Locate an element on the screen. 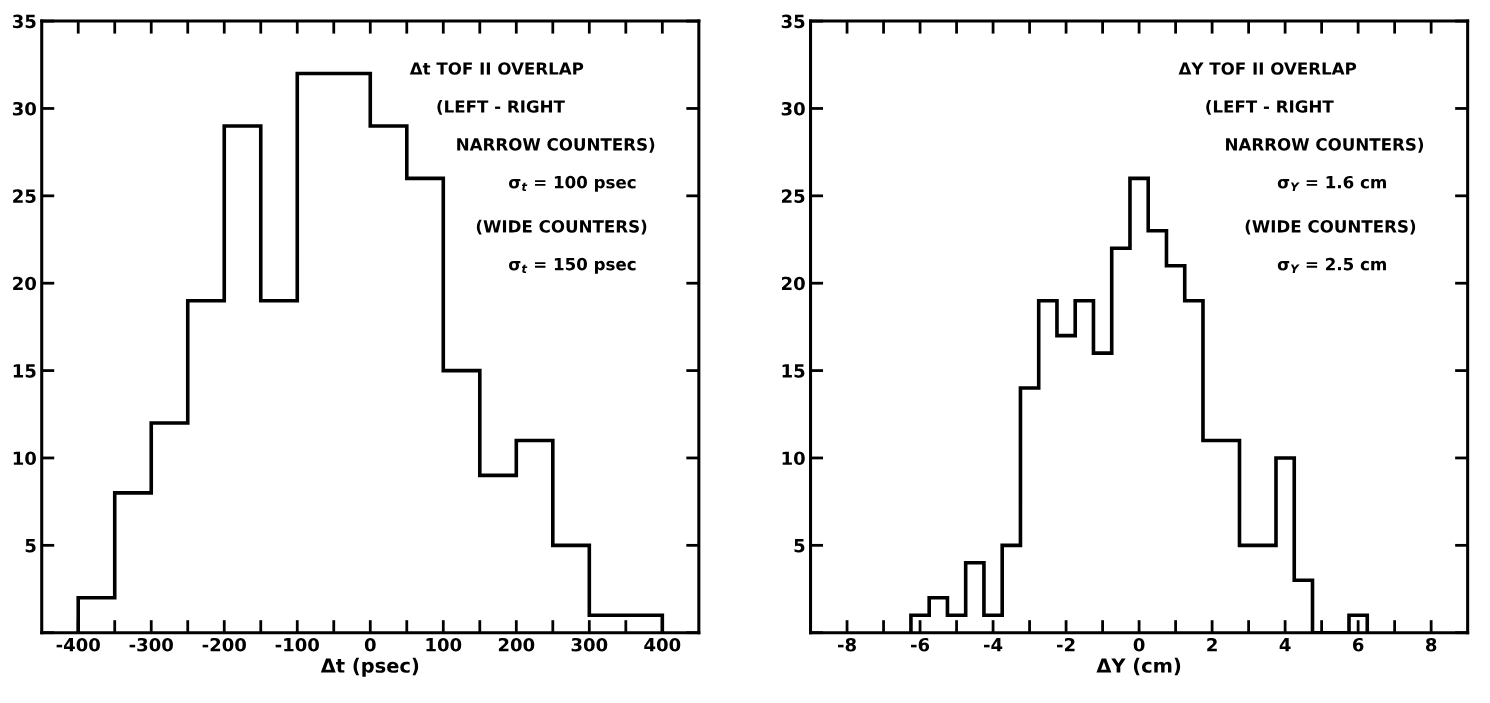  annotation: σ$_{t}$ = 100 psec is located at coordinates (572, 183).